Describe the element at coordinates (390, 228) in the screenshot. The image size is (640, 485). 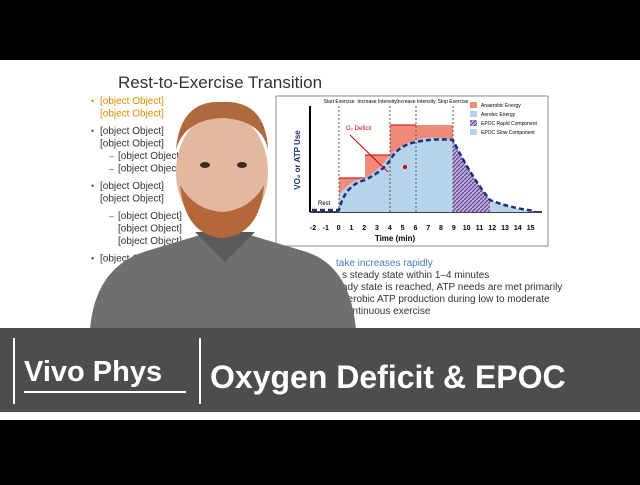
I see `x-tick-label: 4` at that location.